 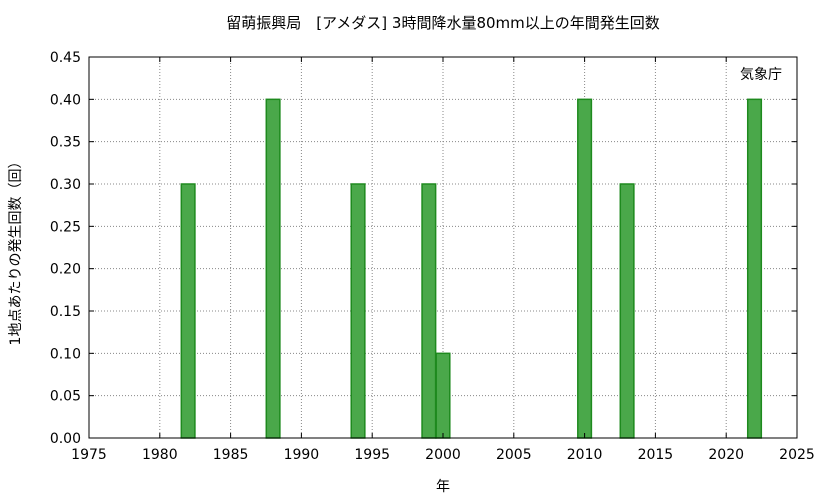 I want to click on bar-1982, so click(x=188, y=311).